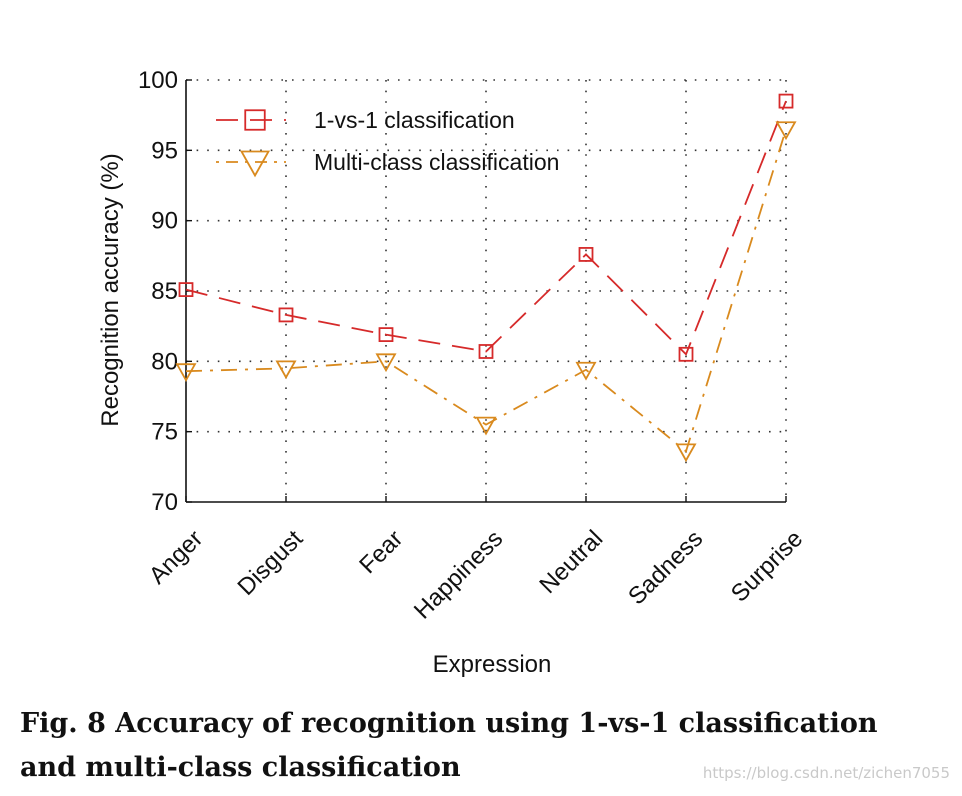 The height and width of the screenshot is (796, 962). What do you see at coordinates (164, 432) in the screenshot?
I see `y-tick-label: 75` at bounding box center [164, 432].